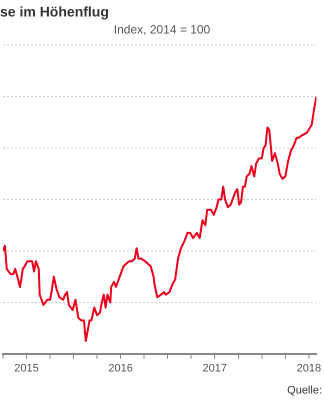 The height and width of the screenshot is (400, 324). What do you see at coordinates (26, 368) in the screenshot?
I see `x-tick-label: 2015` at bounding box center [26, 368].